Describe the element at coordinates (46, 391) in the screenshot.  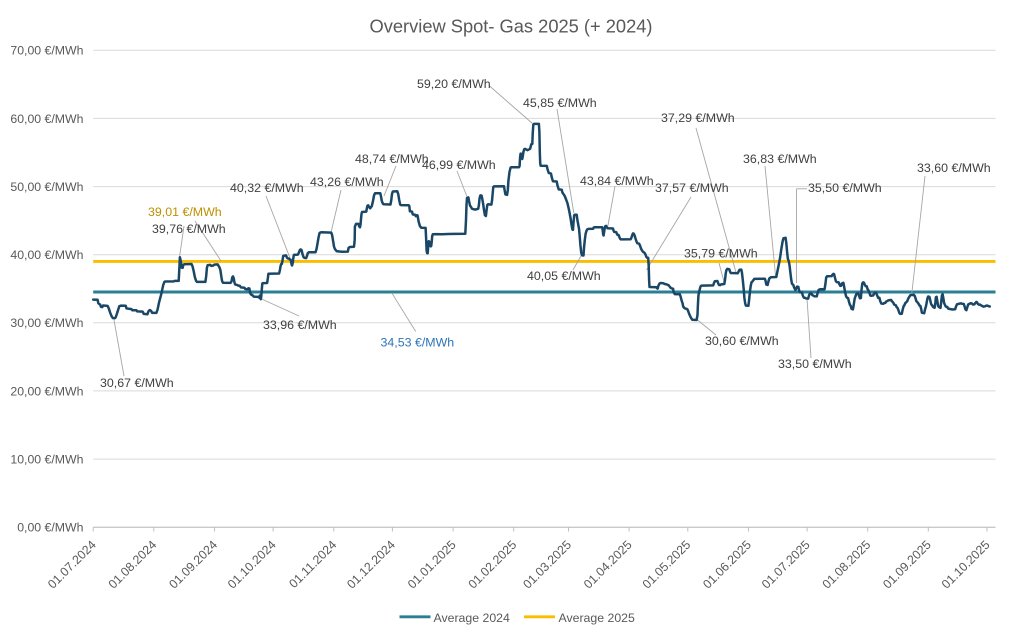
I see `svg-text: 20,00 €/MWh` at that location.